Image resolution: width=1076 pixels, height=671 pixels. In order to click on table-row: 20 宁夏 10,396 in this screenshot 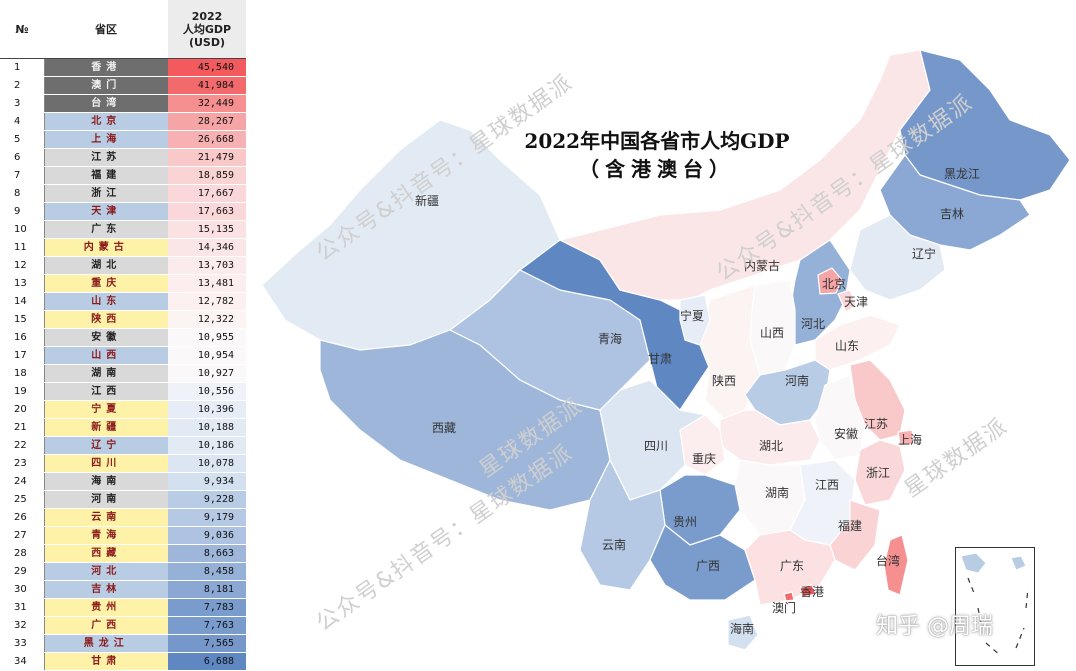, I will do `click(123, 409)`.